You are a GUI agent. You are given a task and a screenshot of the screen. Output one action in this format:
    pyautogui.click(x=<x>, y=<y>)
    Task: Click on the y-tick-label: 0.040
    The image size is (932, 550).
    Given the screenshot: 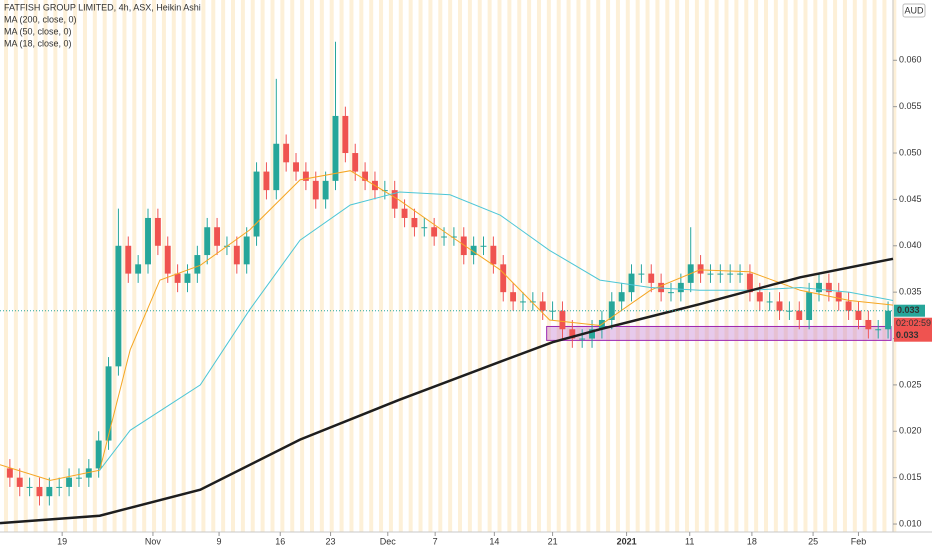 What is the action you would take?
    pyautogui.click(x=910, y=245)
    